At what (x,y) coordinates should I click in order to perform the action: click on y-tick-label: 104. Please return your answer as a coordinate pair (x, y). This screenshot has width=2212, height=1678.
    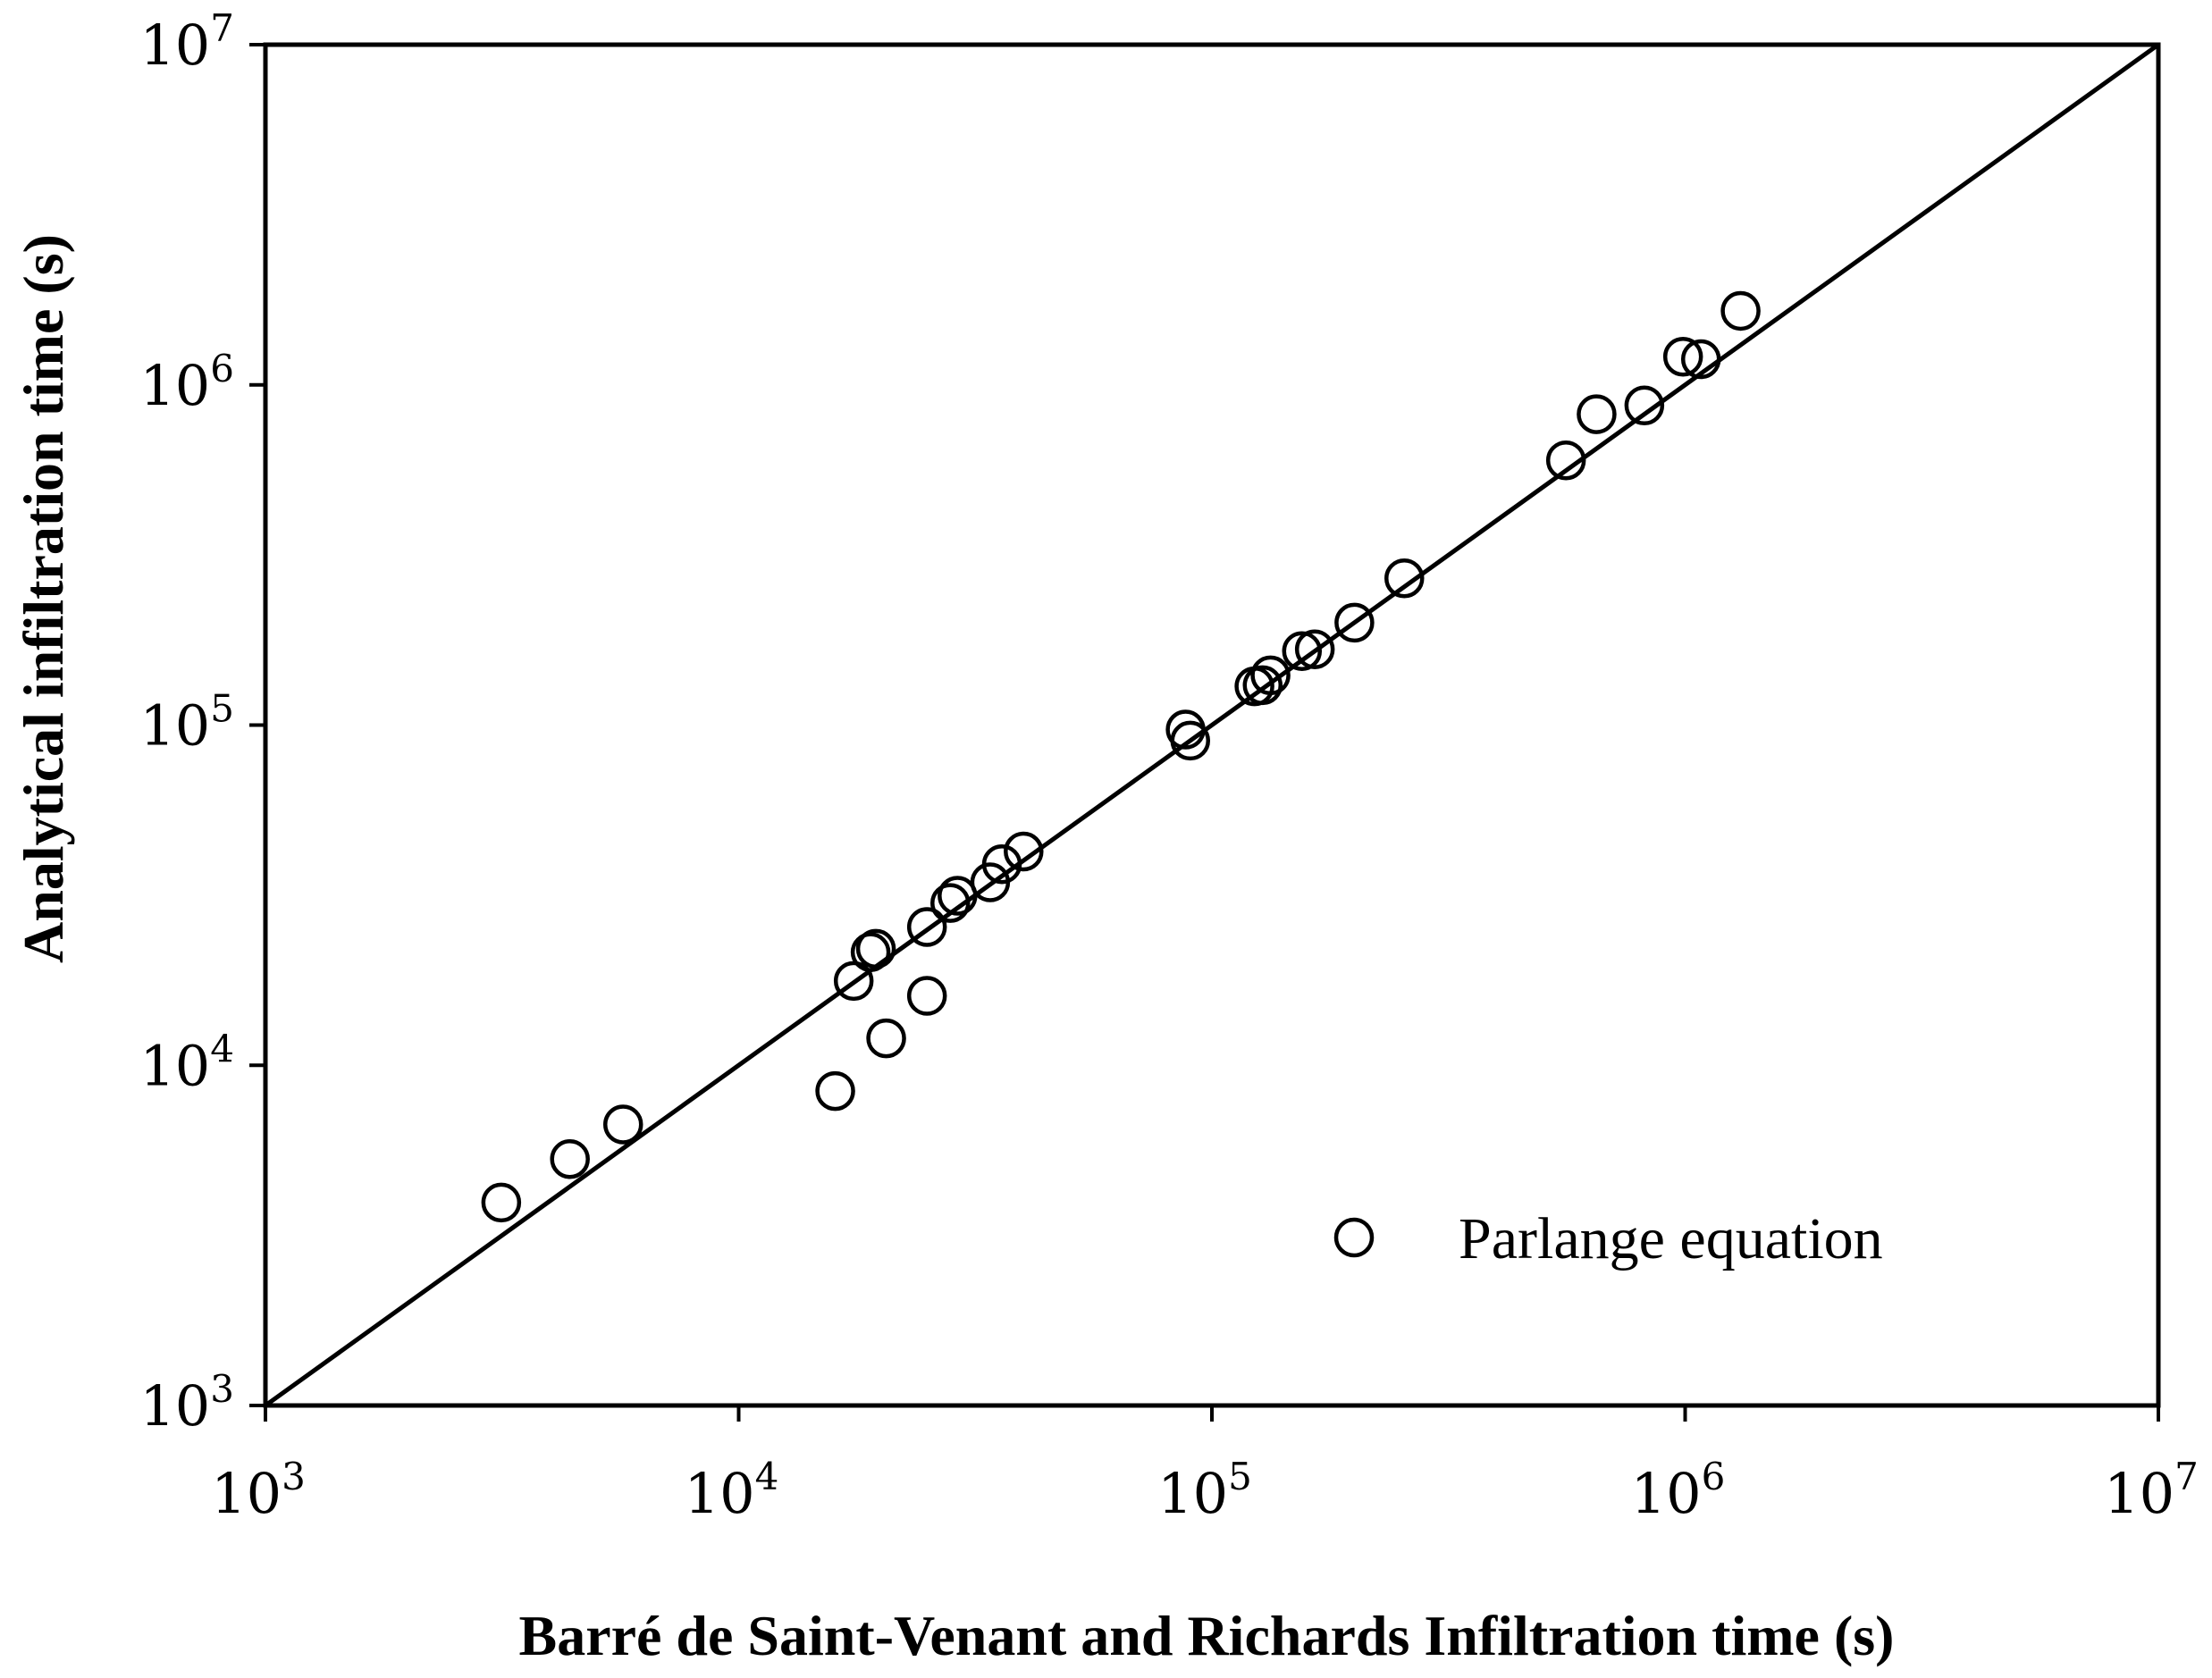
    Looking at the image, I should click on (186, 1062).